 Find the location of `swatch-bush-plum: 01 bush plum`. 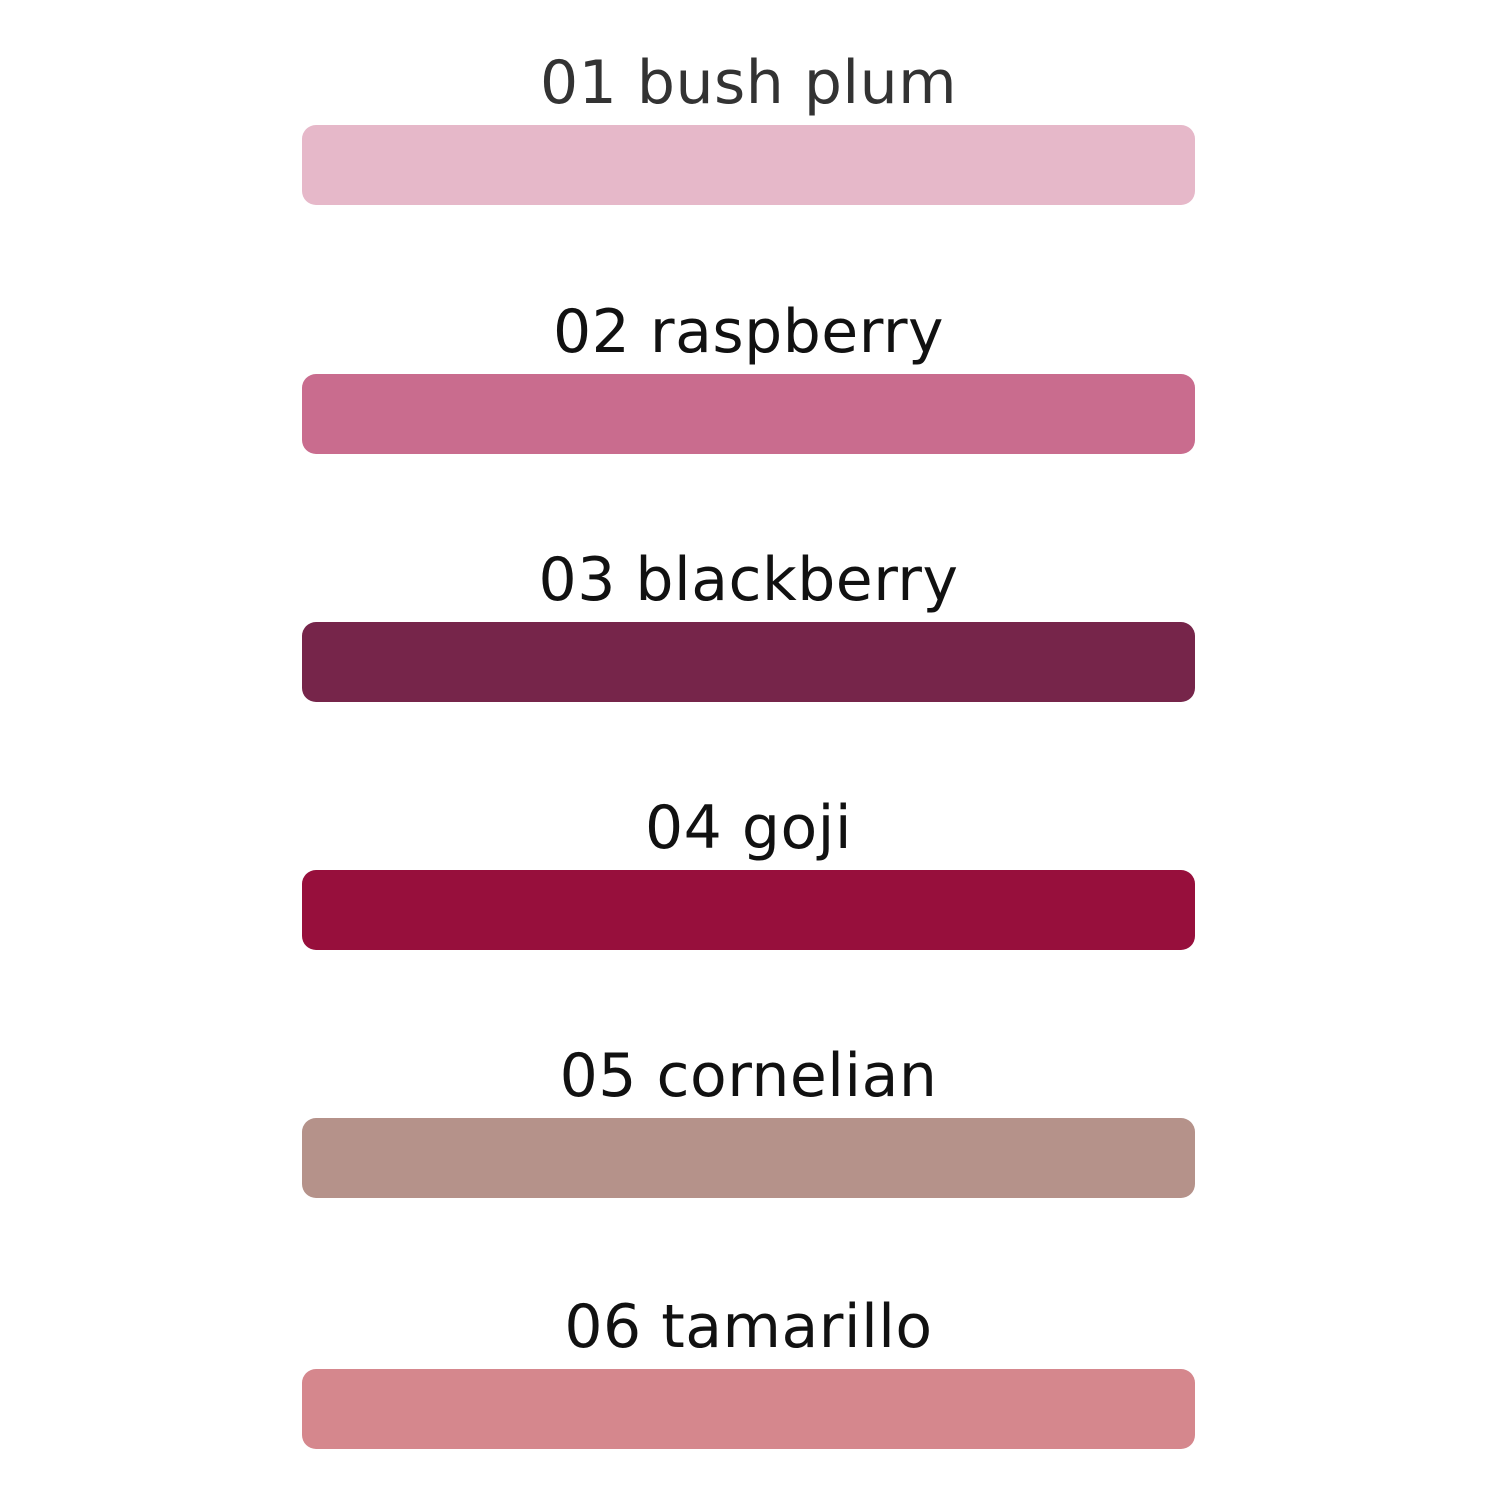

swatch-bush-plum: 01 bush plum is located at coordinates (748, 126).